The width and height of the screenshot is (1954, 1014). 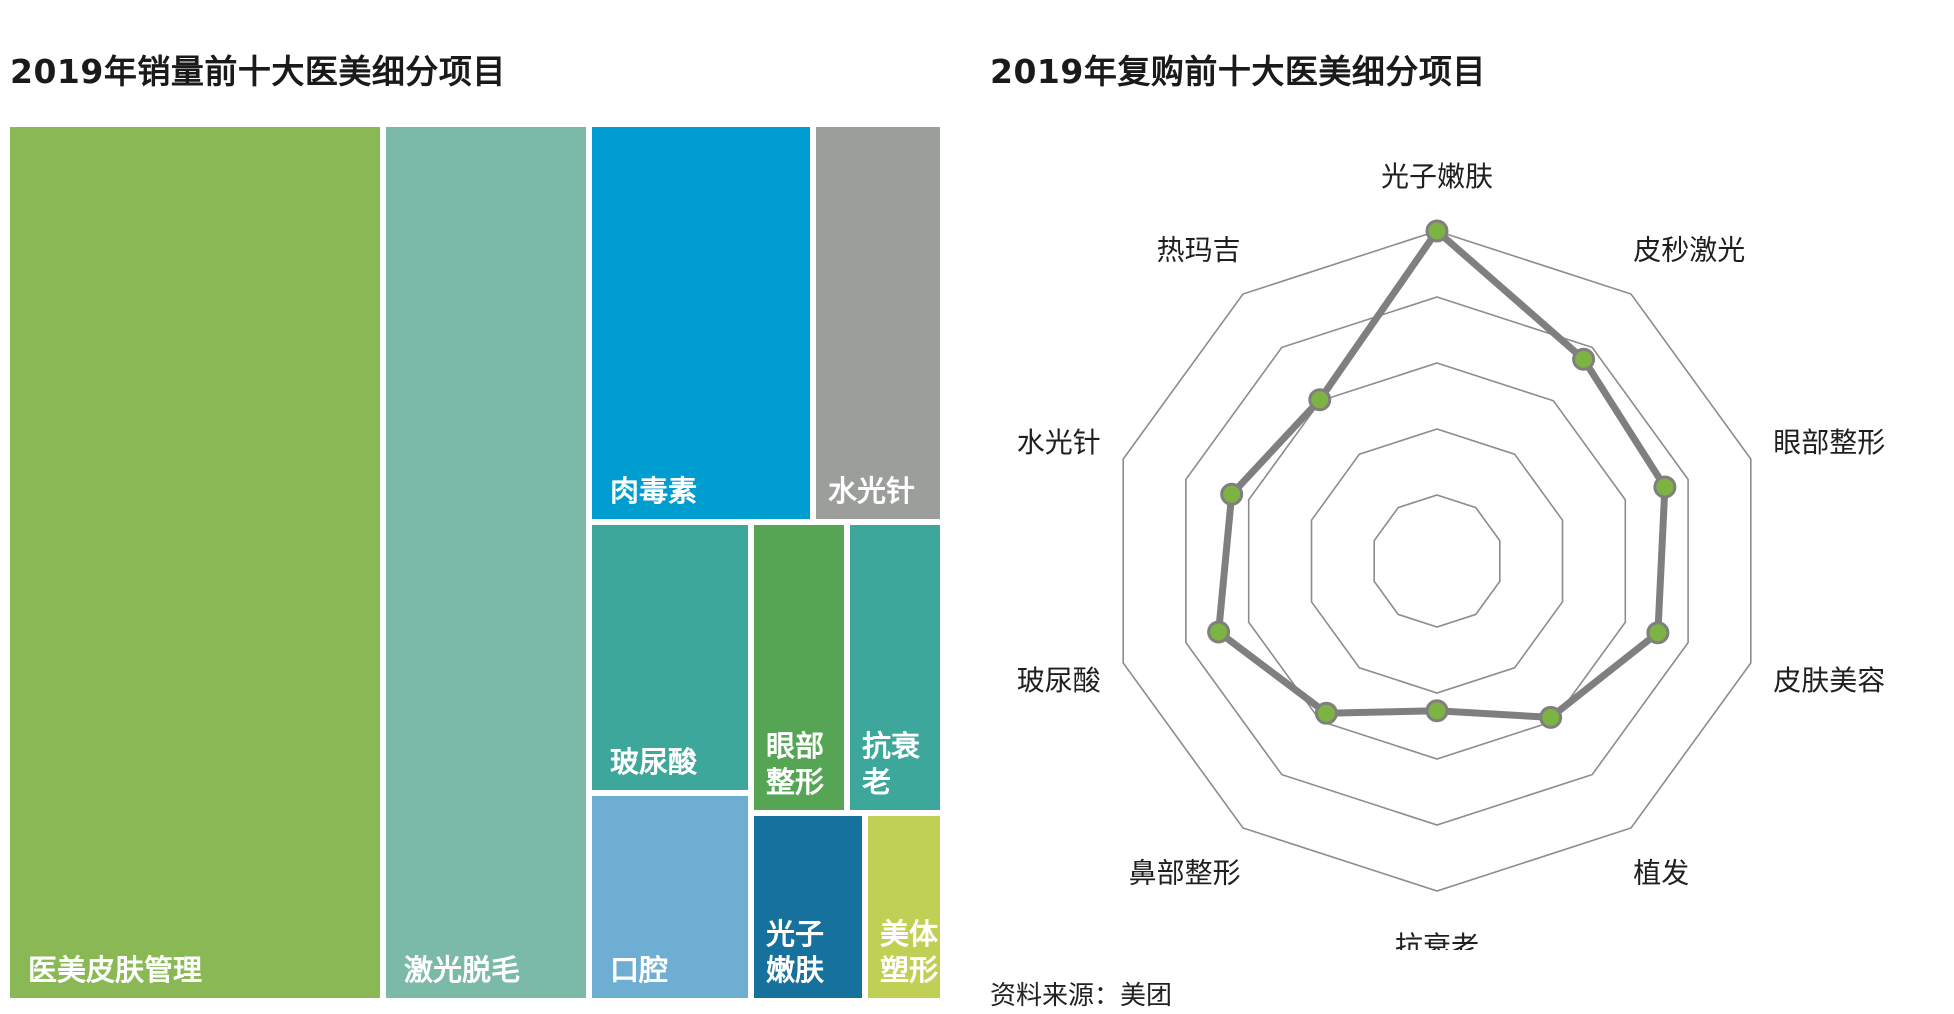 I want to click on source-note: 资料来源：美团, so click(x=1081, y=996).